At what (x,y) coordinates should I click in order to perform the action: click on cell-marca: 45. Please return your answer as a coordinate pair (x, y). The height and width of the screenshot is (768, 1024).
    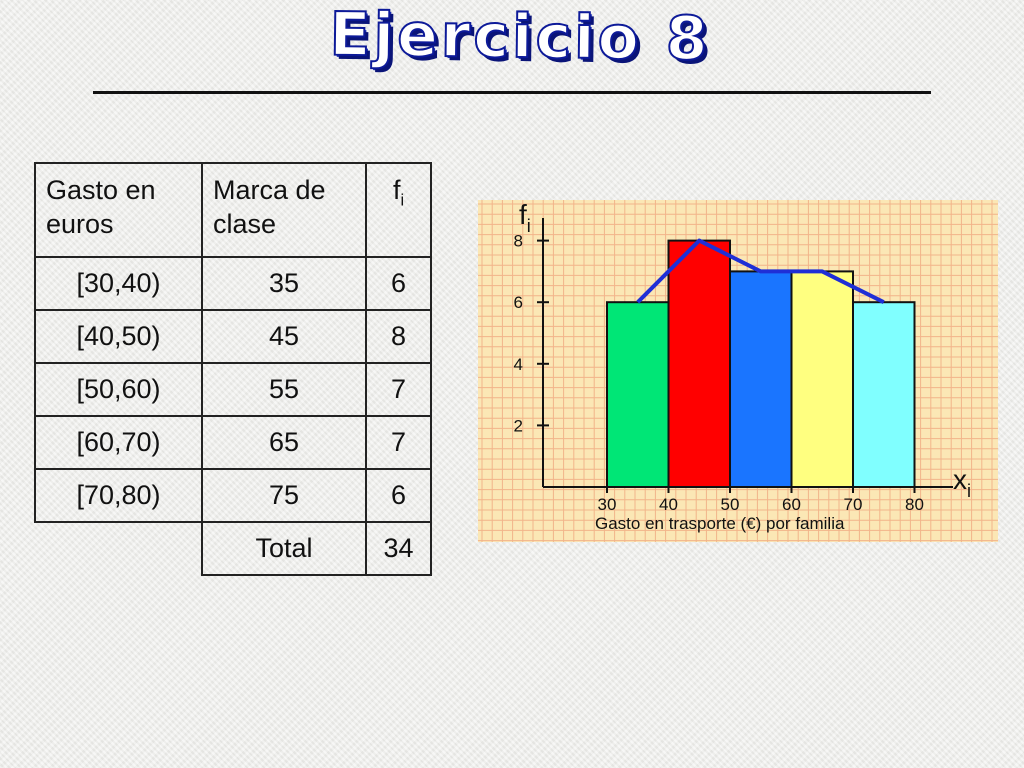
    Looking at the image, I should click on (284, 336).